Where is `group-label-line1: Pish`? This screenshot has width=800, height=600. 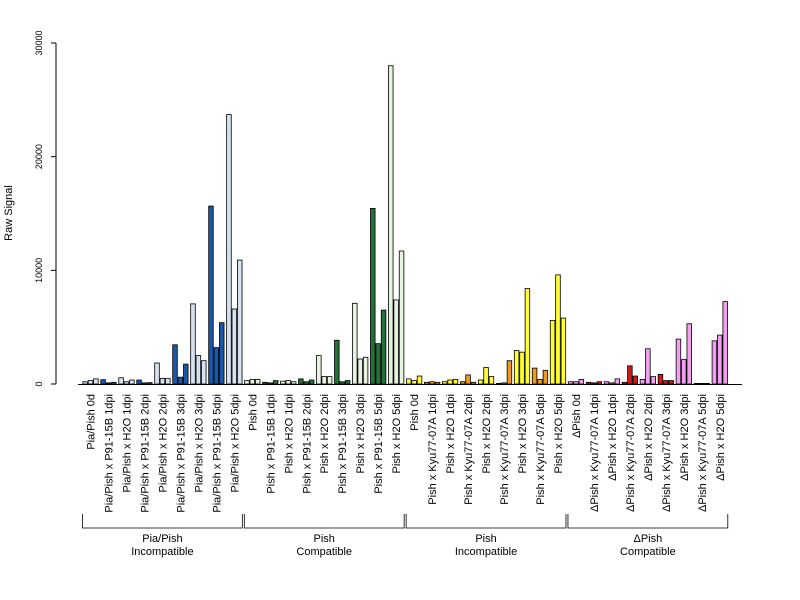
group-label-line1: Pish is located at coordinates (485, 539).